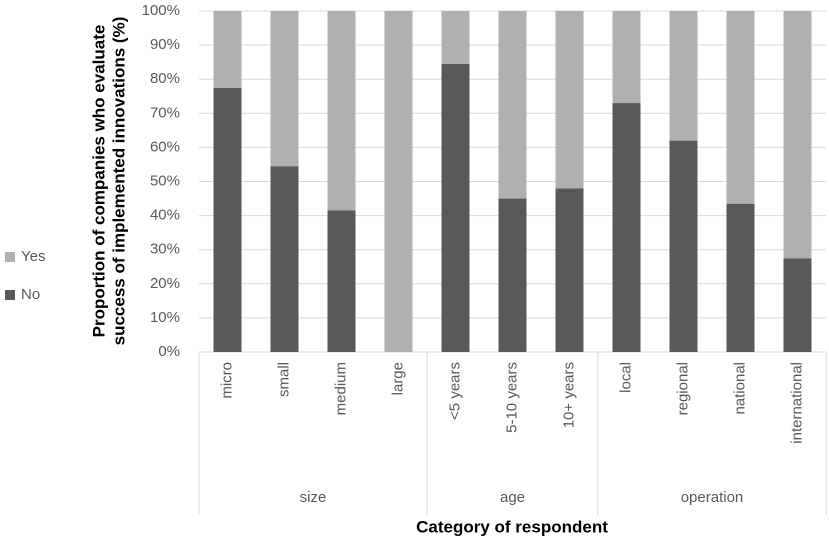 The width and height of the screenshot is (829, 543). Describe the element at coordinates (511, 397) in the screenshot. I see `x-tick-label: 5-10 years` at that location.